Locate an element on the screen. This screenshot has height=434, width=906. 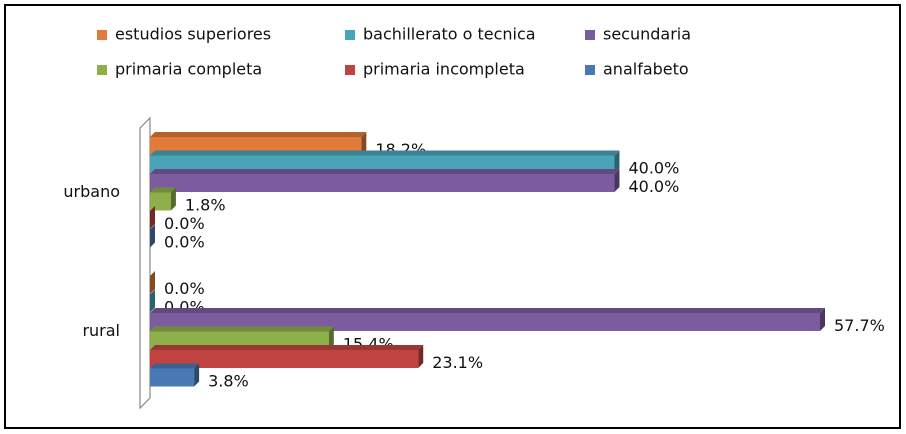
category-label: rural is located at coordinates (101, 330).